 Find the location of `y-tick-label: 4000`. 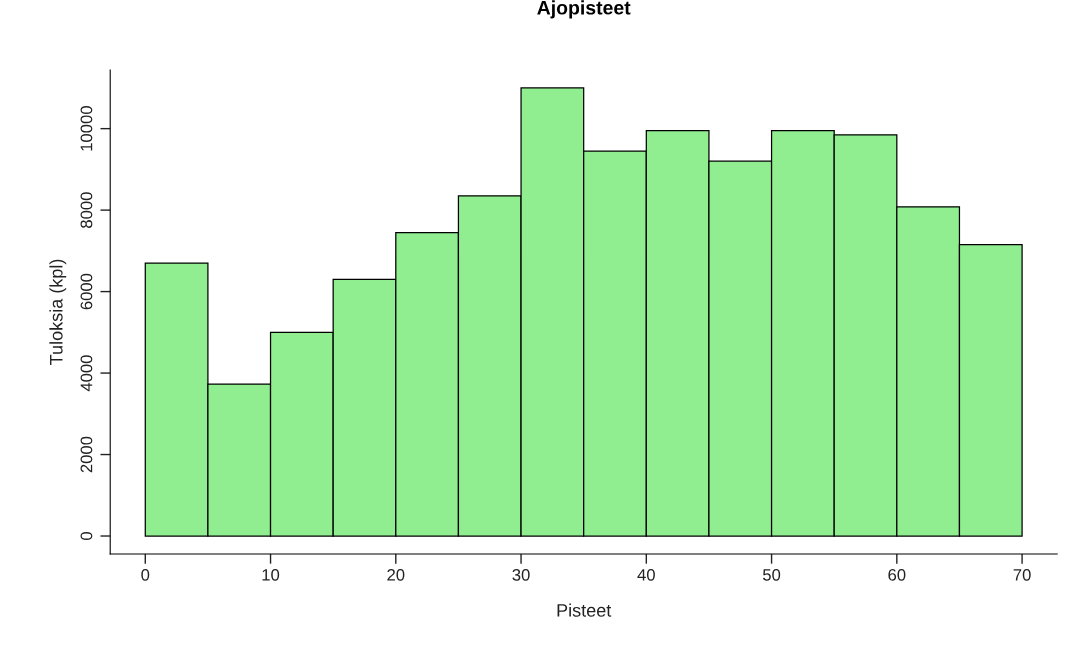

y-tick-label: 4000 is located at coordinates (86, 373).